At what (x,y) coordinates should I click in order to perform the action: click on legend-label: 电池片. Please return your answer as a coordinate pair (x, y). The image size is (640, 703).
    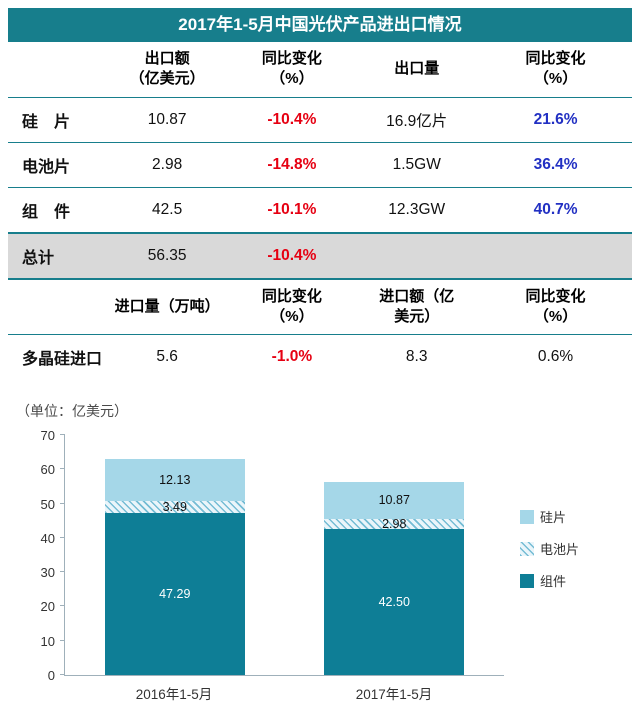
    Looking at the image, I should click on (560, 549).